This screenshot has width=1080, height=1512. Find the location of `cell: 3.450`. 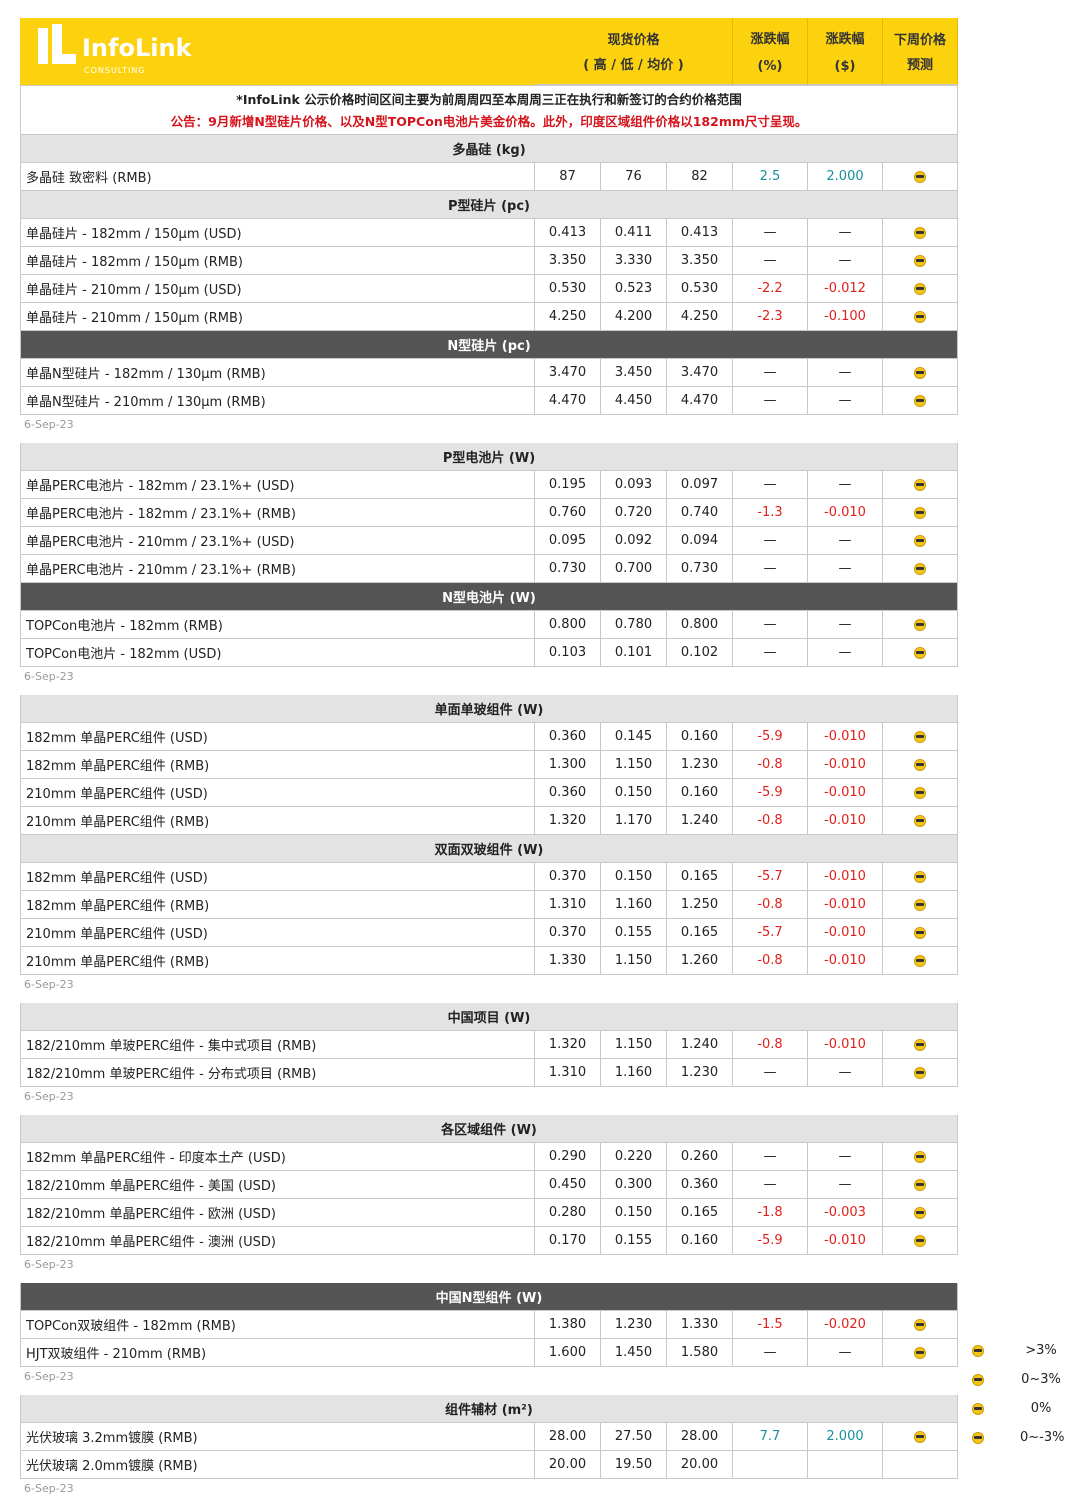

cell: 3.450 is located at coordinates (634, 373).